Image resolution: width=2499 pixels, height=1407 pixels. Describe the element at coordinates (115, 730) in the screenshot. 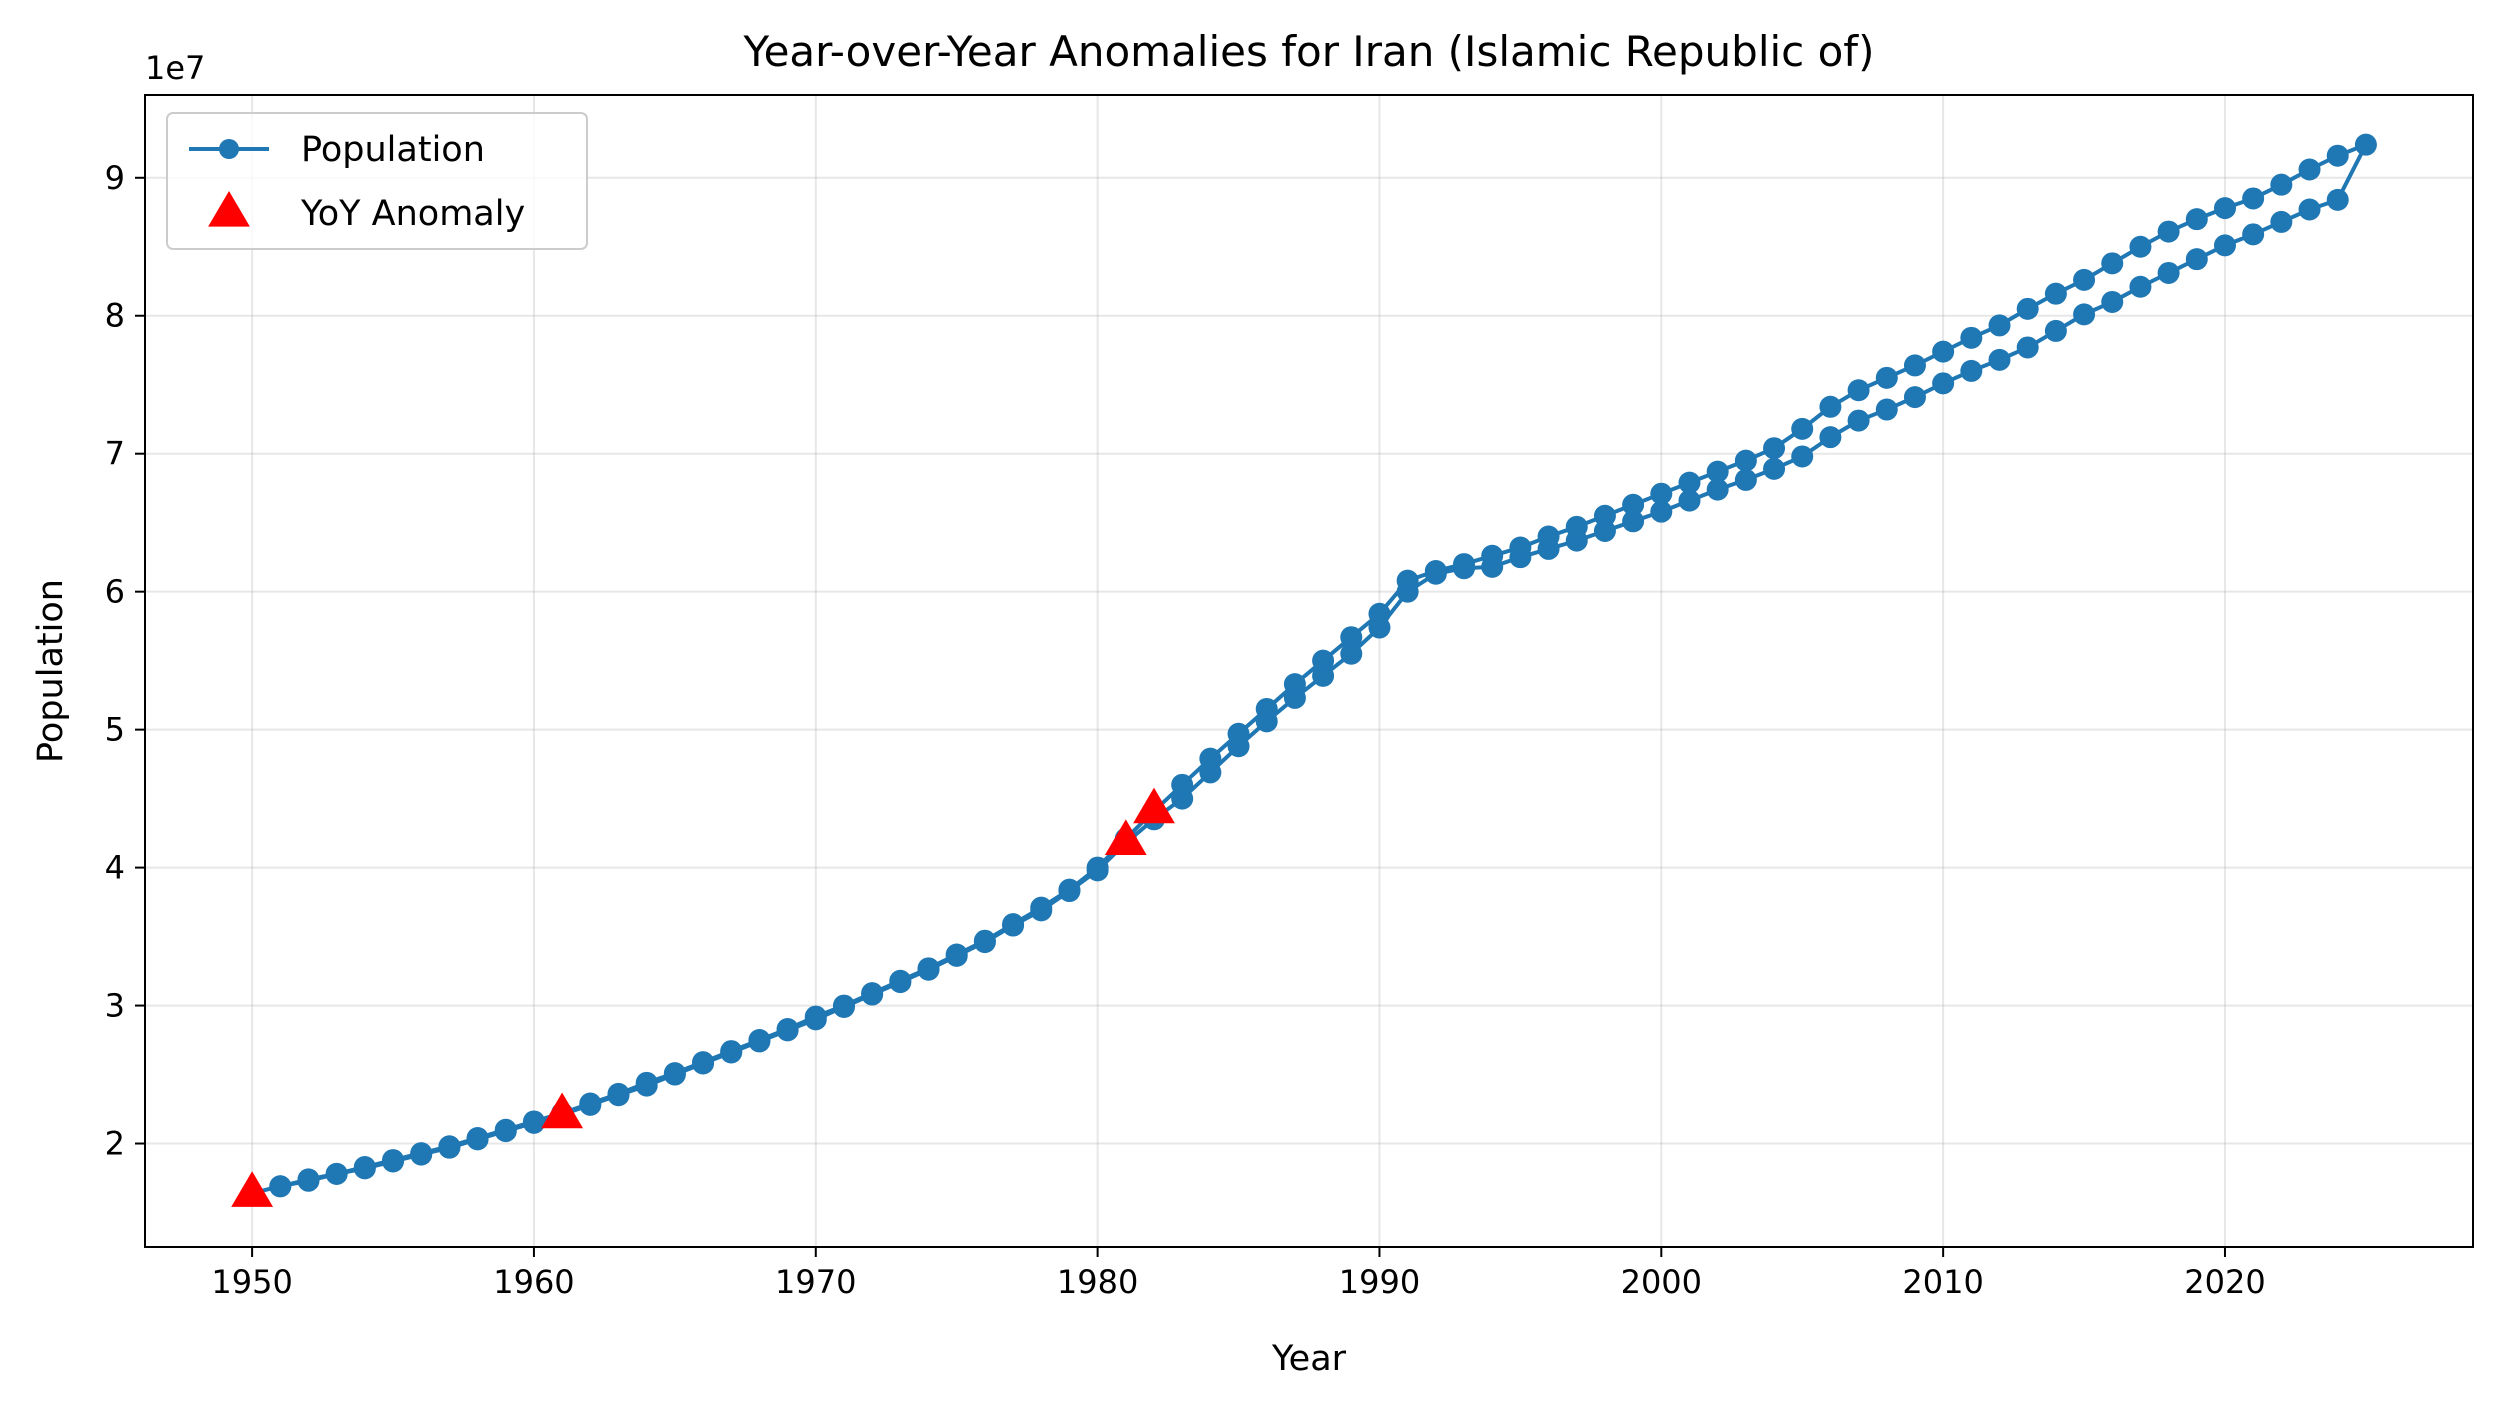

I see `y-tick-label: 5` at that location.